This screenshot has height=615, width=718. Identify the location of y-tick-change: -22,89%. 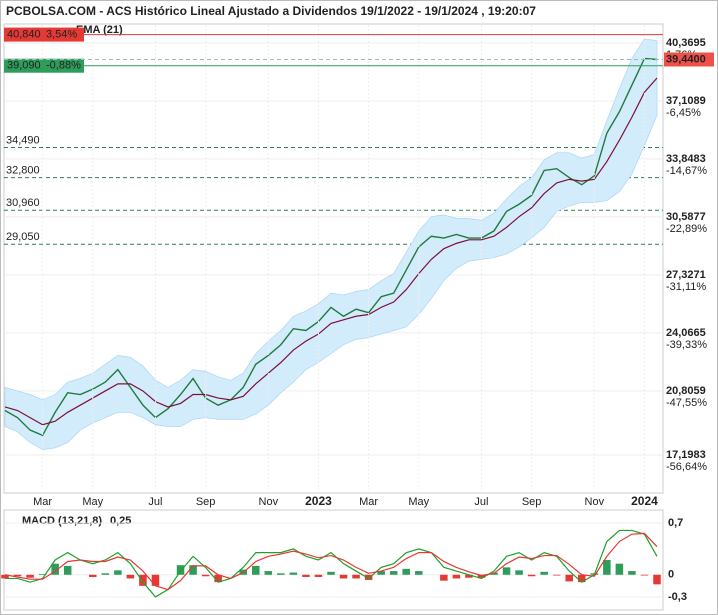
(686, 229).